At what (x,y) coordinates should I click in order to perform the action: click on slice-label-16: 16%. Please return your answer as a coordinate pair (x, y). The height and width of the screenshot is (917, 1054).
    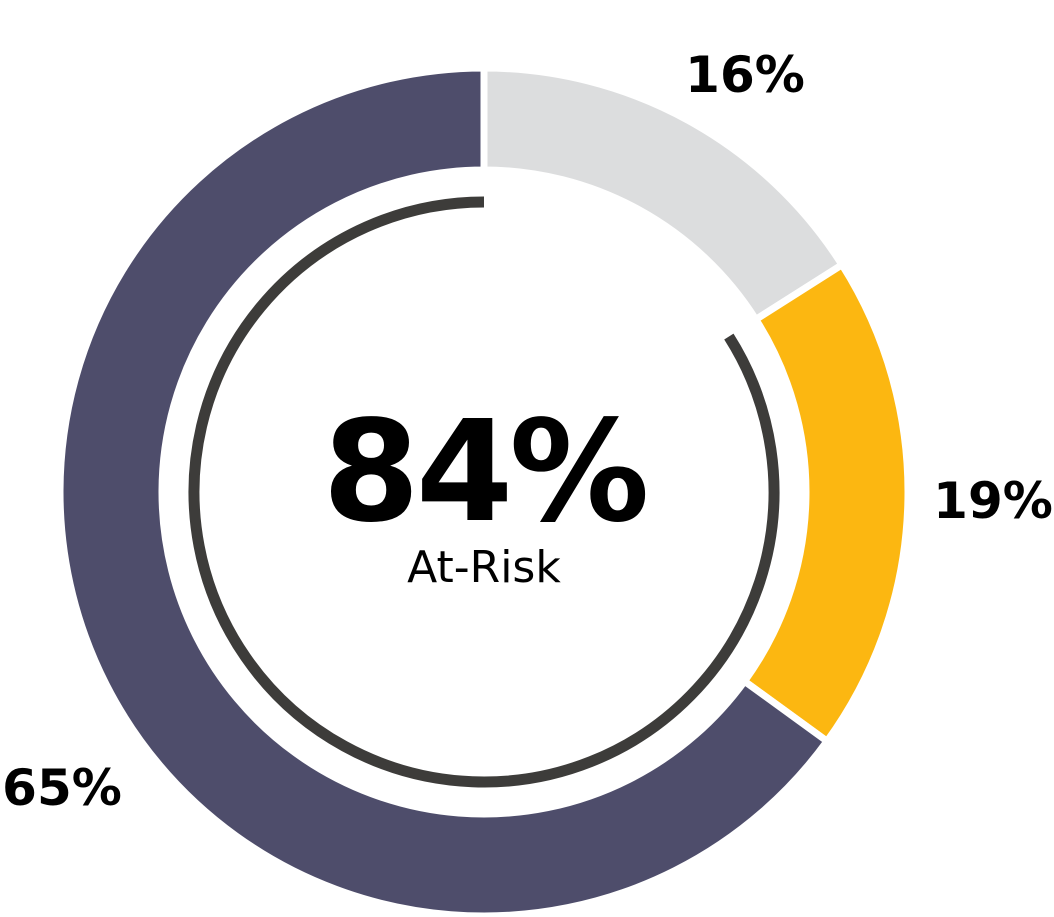
    Looking at the image, I should click on (745, 75).